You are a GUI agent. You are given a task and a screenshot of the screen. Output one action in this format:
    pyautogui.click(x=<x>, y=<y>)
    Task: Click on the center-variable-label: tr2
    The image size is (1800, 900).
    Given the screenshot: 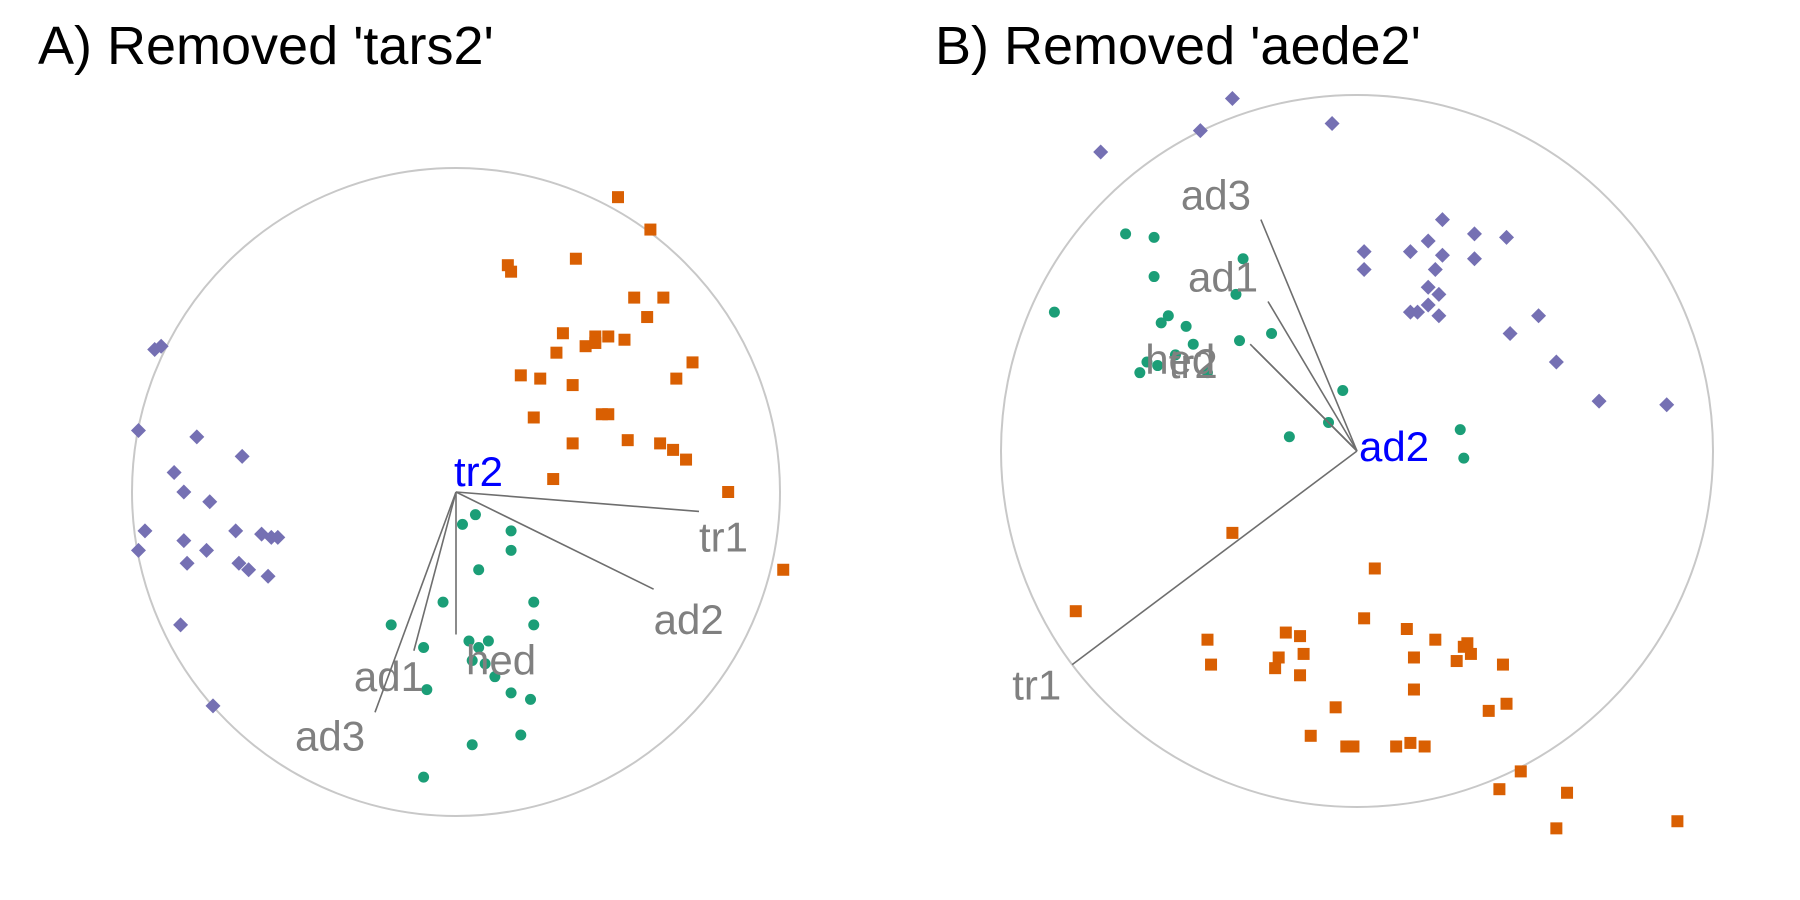 What is the action you would take?
    pyautogui.click(x=478, y=471)
    